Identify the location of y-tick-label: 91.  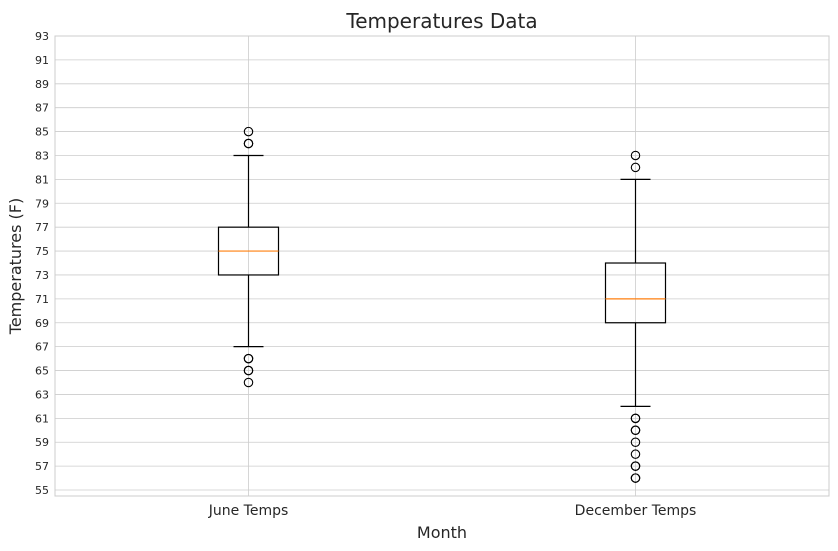
(42, 60).